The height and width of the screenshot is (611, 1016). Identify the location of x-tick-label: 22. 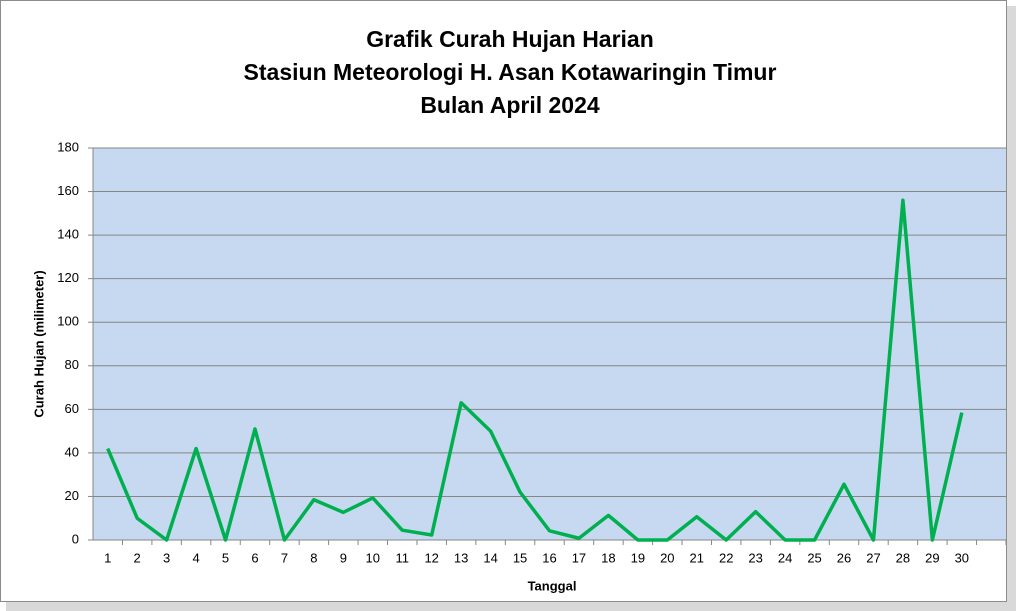
(726, 557).